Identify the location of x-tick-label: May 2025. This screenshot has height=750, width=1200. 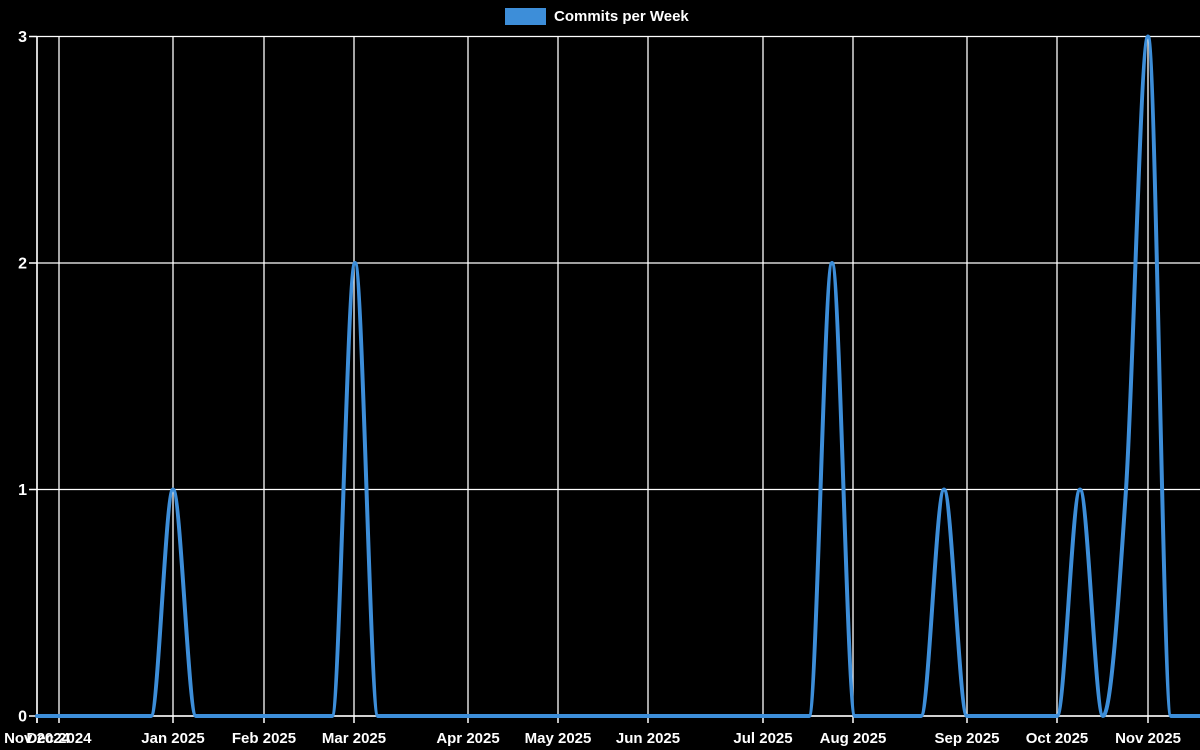
(558, 738).